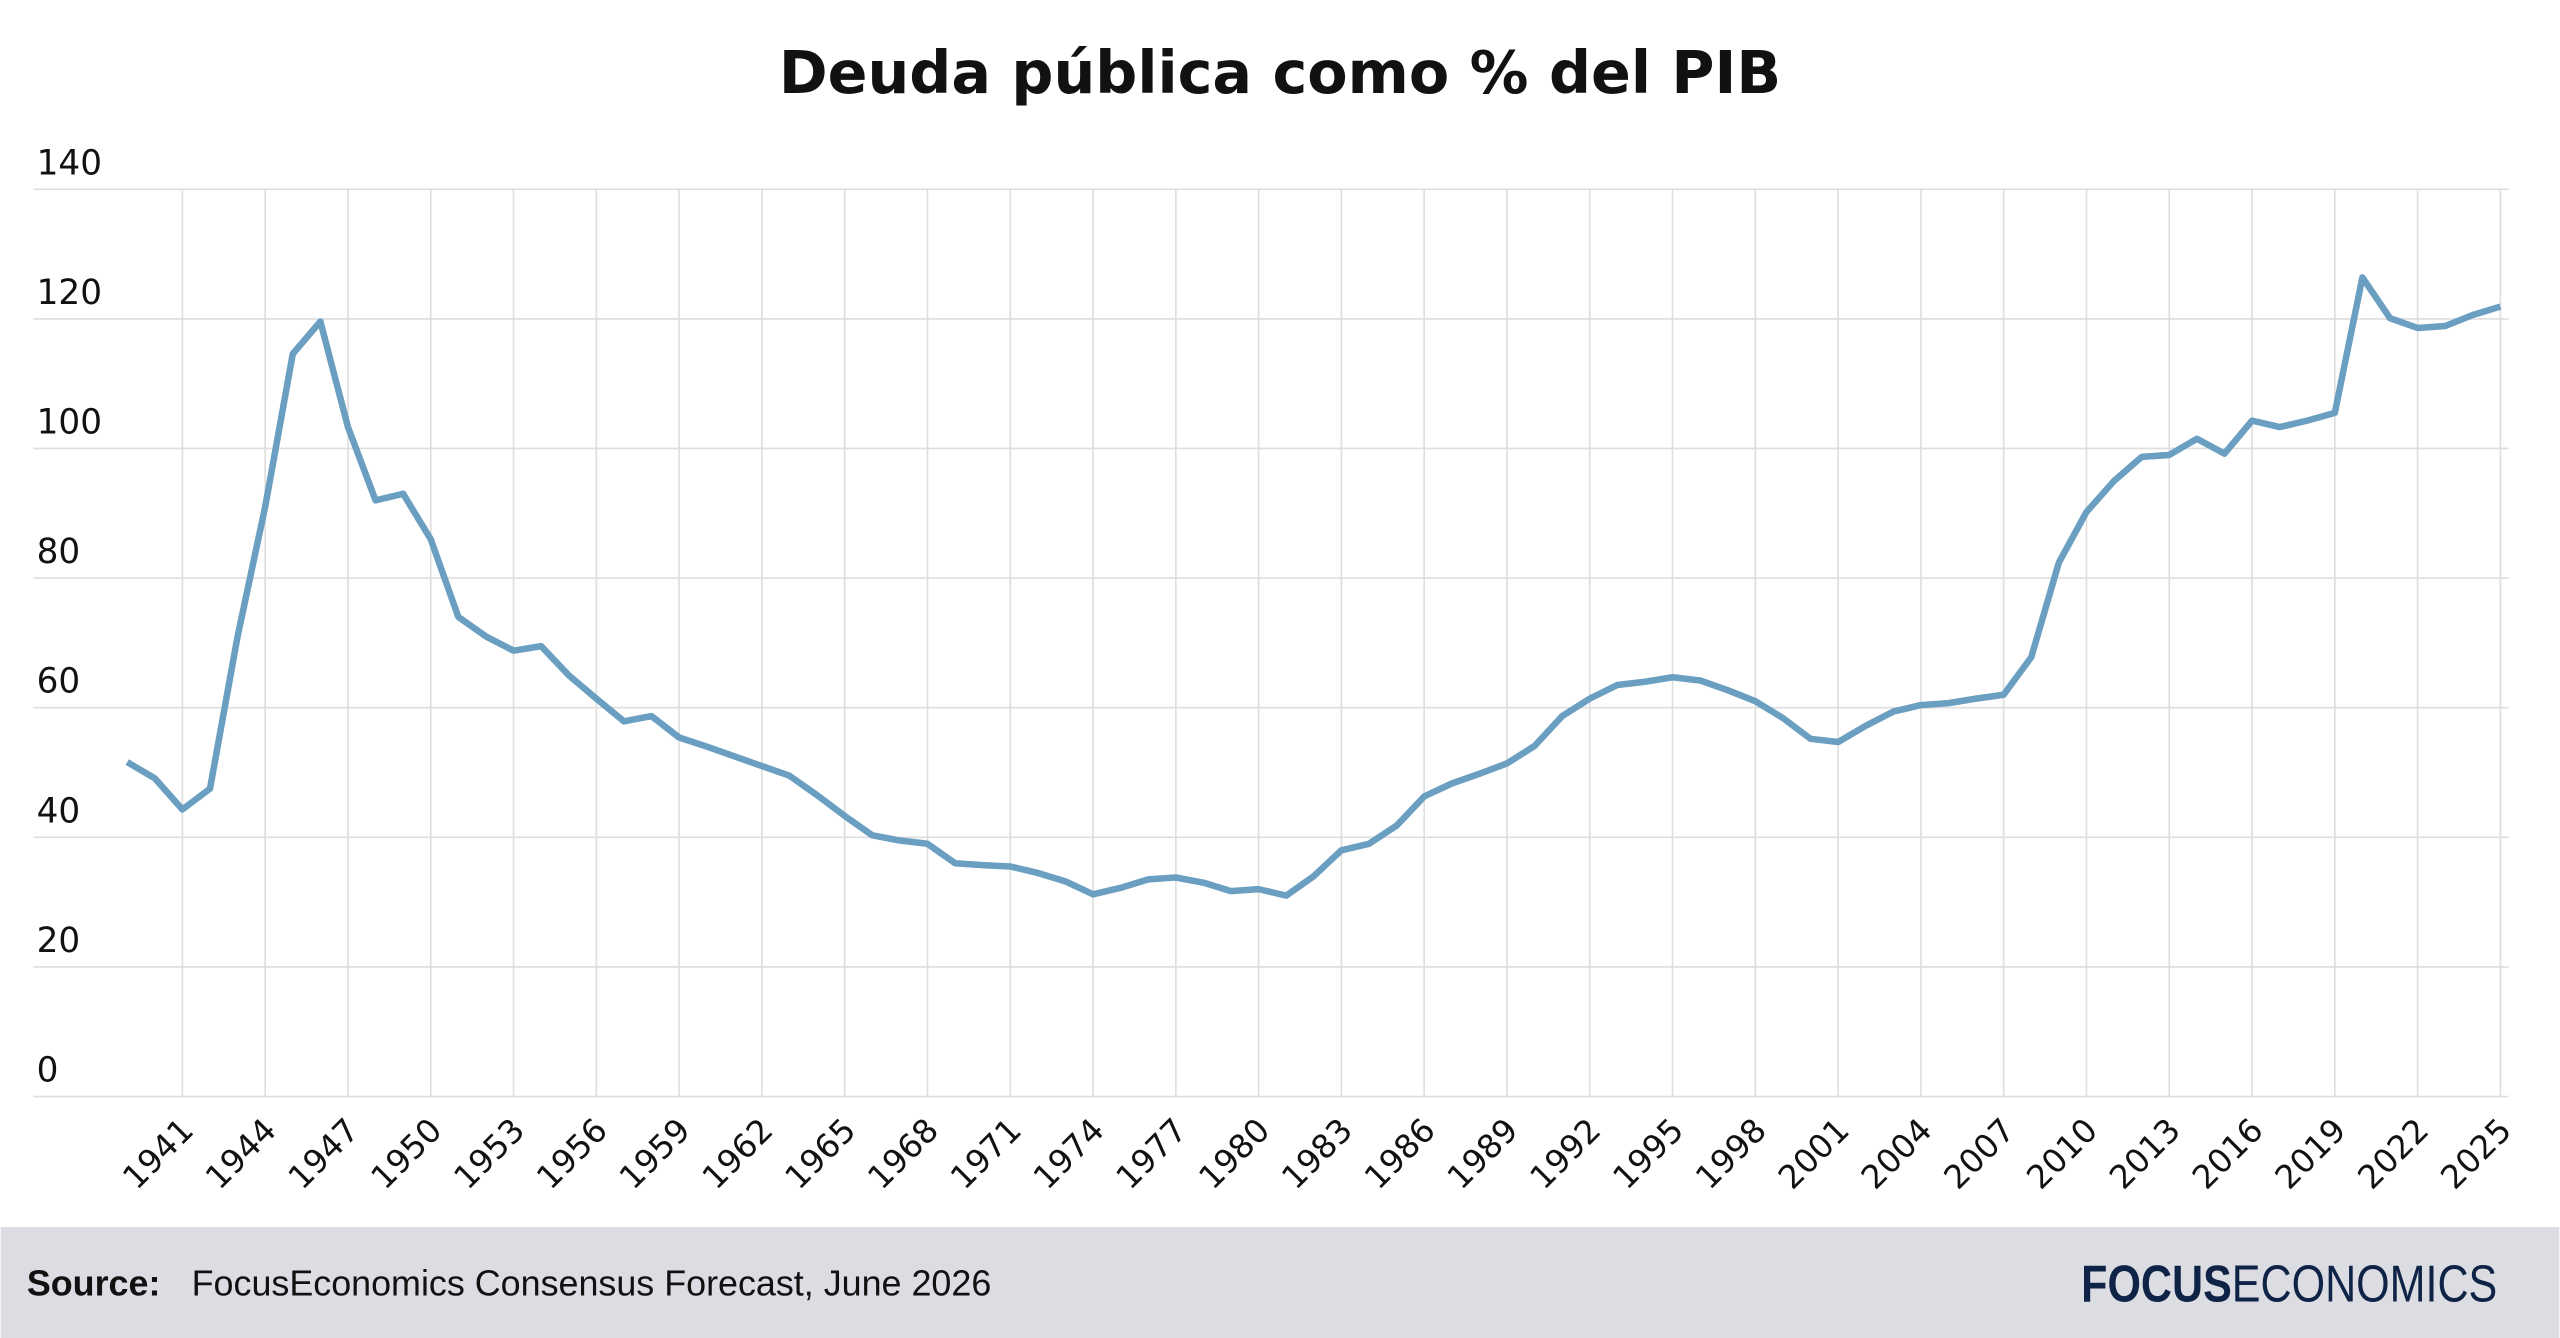 The width and height of the screenshot is (2560, 1338). I want to click on y-tick-label: 120, so click(69, 293).